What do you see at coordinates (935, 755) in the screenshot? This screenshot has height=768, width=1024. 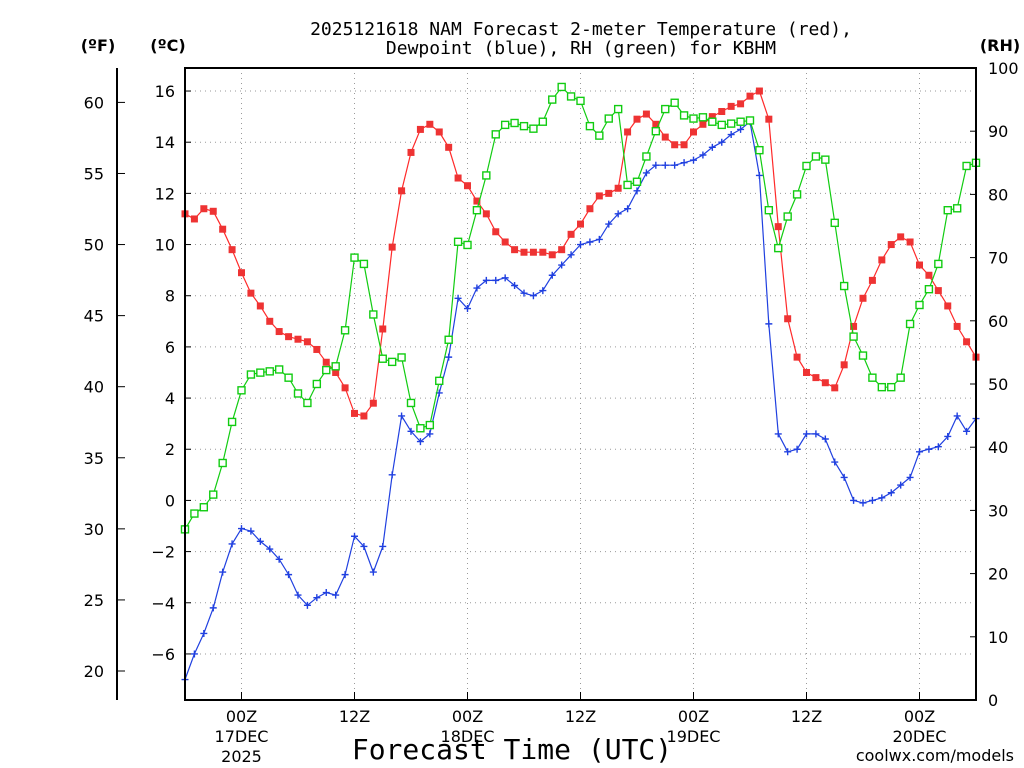 I see `credit-text: coolwx.com/models` at bounding box center [935, 755].